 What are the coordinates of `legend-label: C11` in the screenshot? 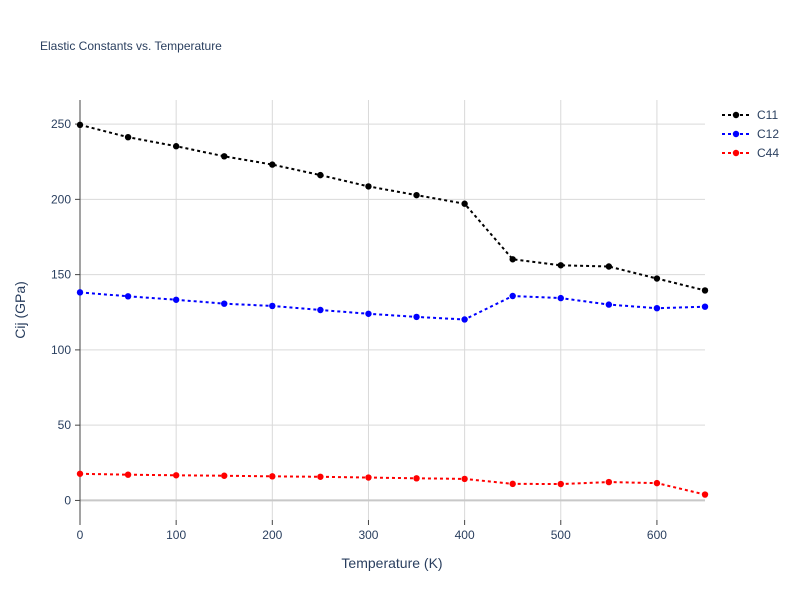 It's located at (767, 115).